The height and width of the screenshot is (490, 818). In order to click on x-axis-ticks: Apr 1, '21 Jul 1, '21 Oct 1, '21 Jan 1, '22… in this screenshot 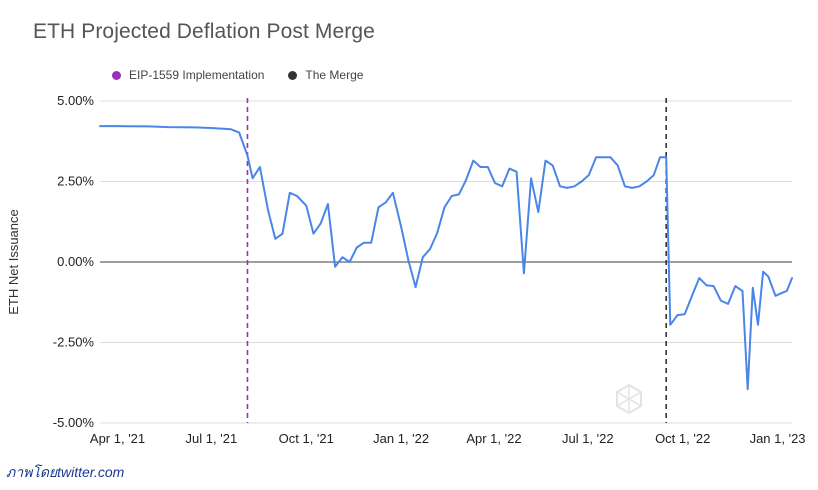, I will do `click(448, 438)`.